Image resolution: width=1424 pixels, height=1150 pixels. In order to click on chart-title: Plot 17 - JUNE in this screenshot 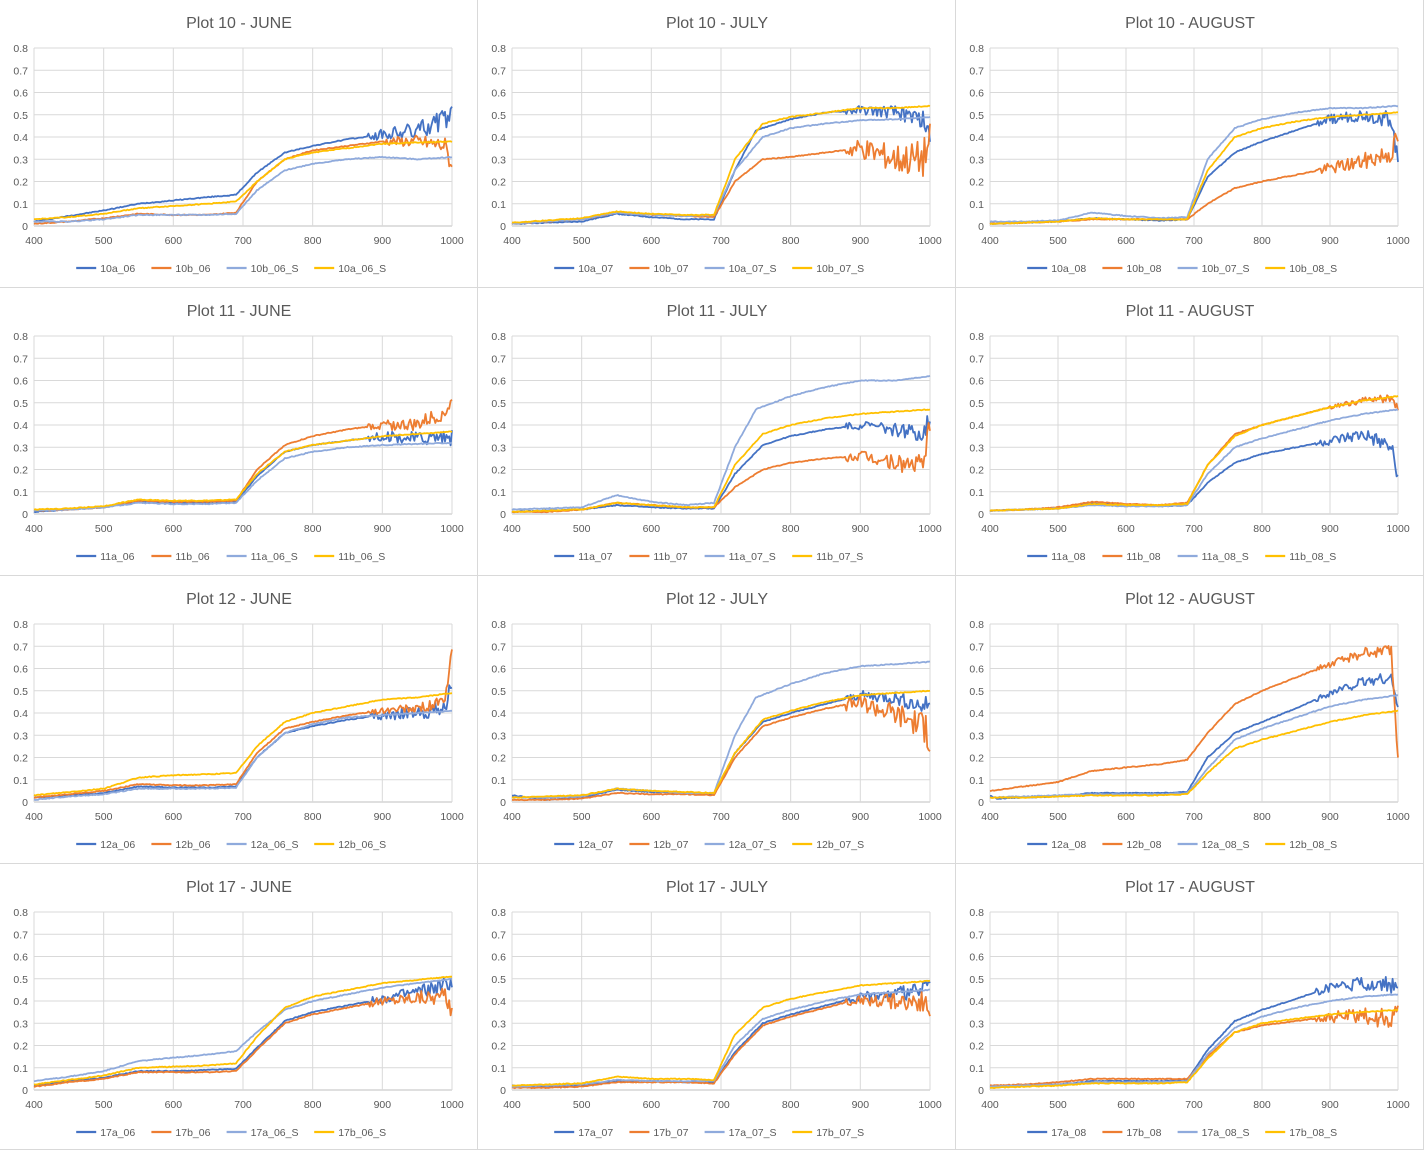, I will do `click(239, 887)`.